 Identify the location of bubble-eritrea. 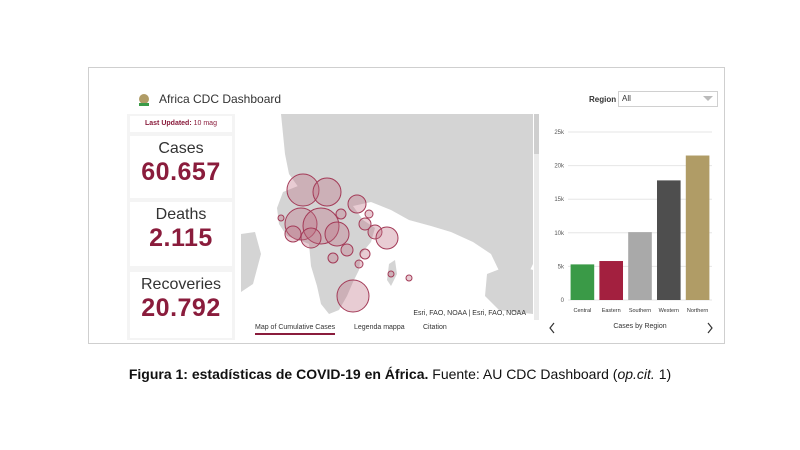
(369, 214).